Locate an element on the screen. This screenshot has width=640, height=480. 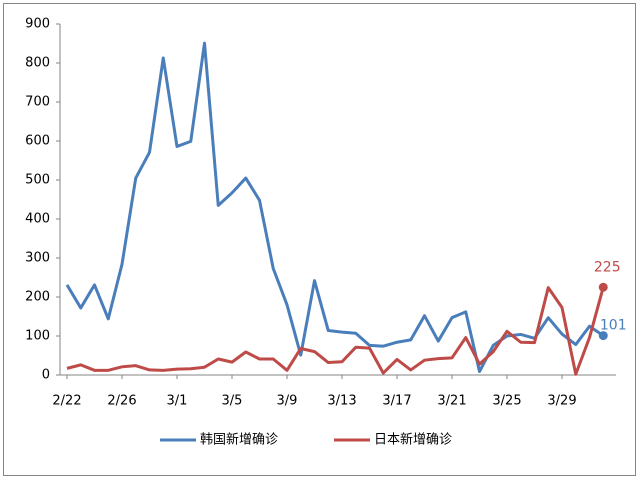
x-tick-label: 2/26 is located at coordinates (121, 401).